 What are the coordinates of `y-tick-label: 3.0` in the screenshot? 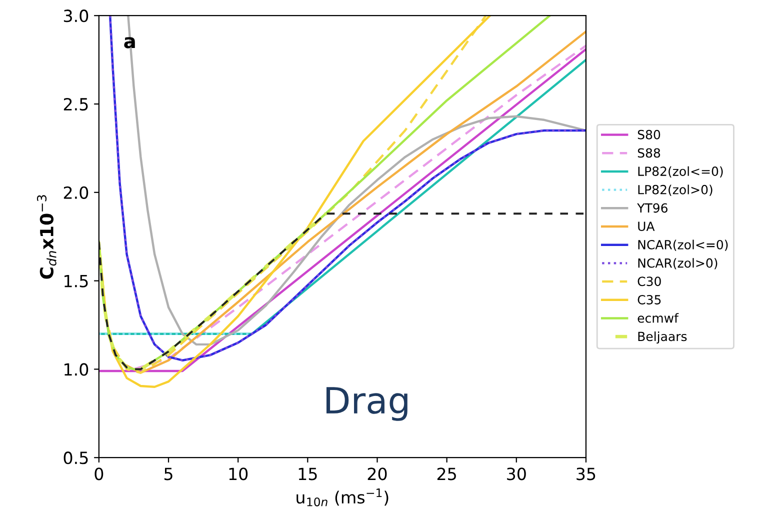 It's located at (76, 16).